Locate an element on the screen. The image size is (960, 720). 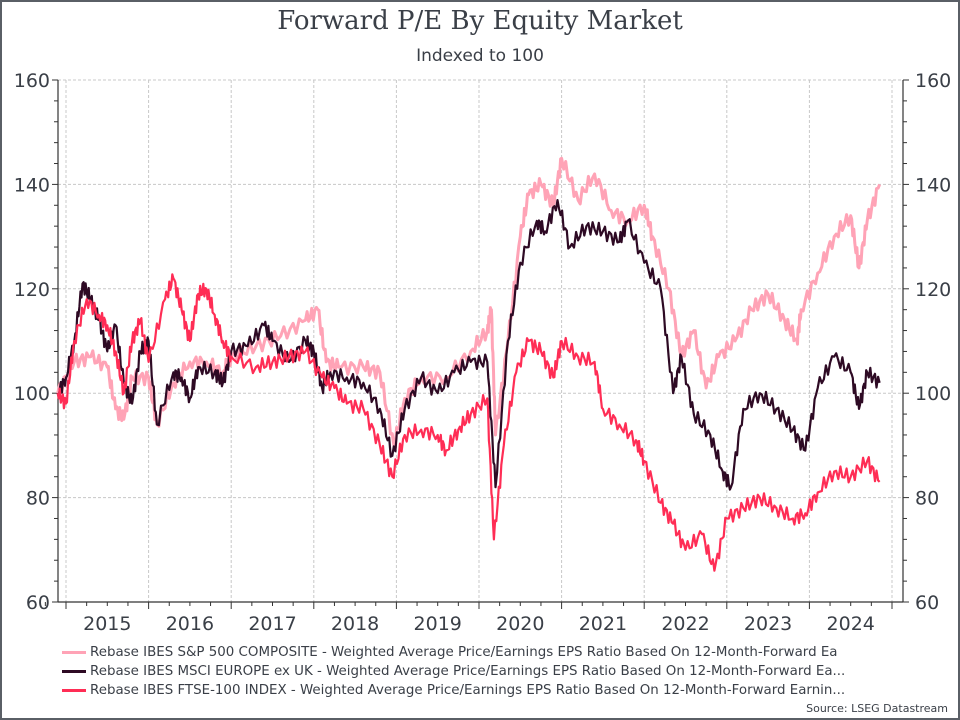
y-tick-label-left: 160 is located at coordinates (32, 81).